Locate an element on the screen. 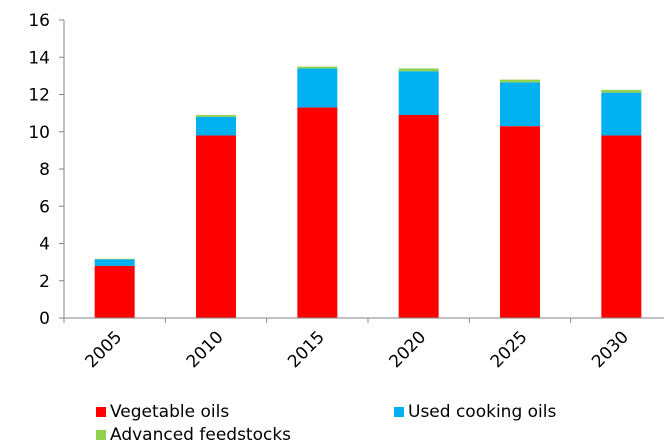 The width and height of the screenshot is (664, 448). legend-swatch-used-cooking-oils is located at coordinates (399, 412).